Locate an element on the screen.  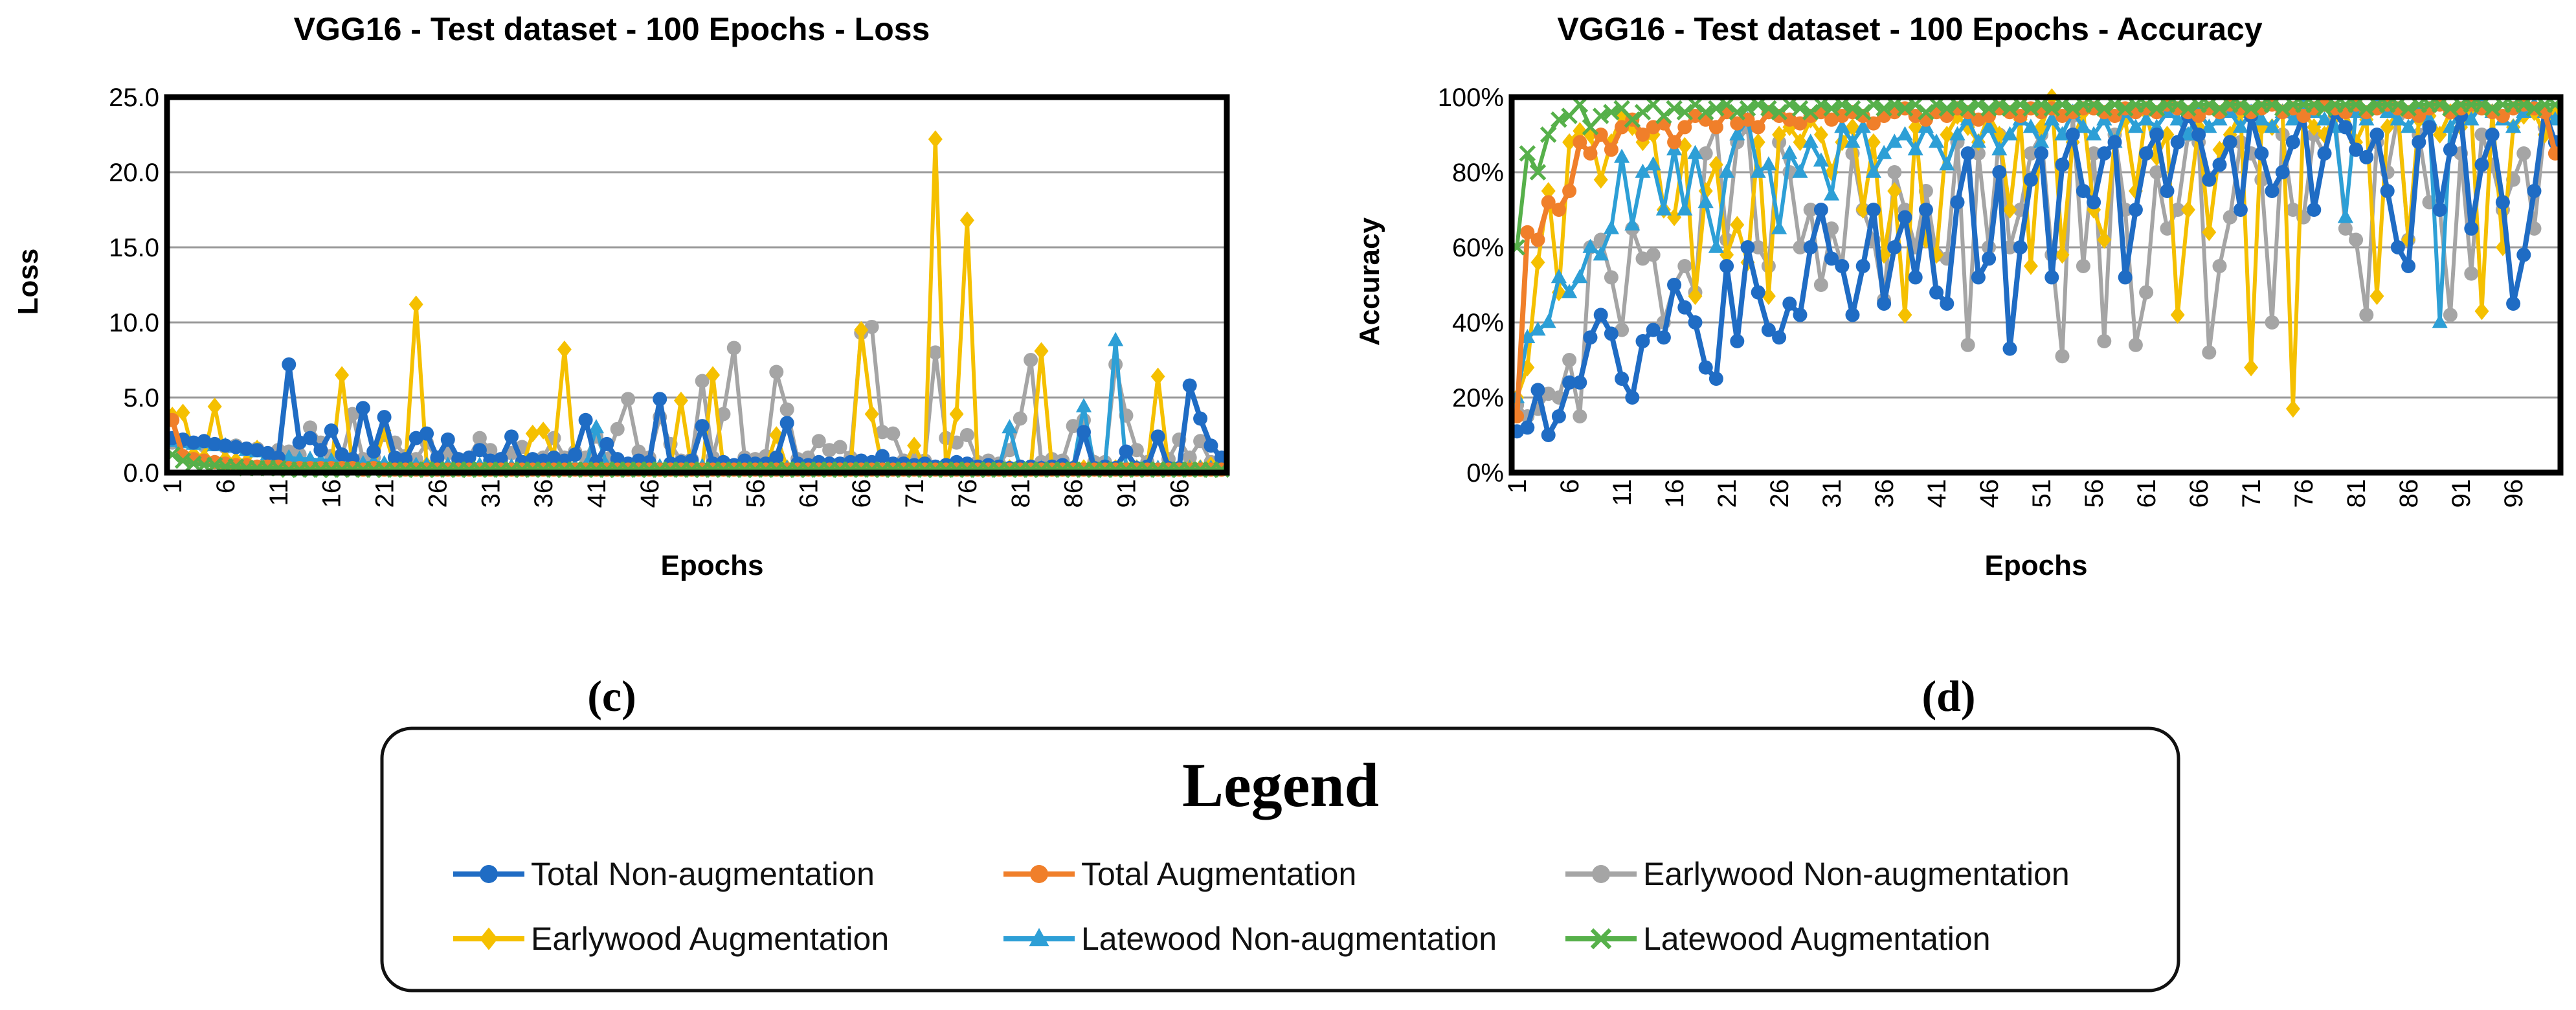
loss-x-tick-label: 86 is located at coordinates (1074, 494).